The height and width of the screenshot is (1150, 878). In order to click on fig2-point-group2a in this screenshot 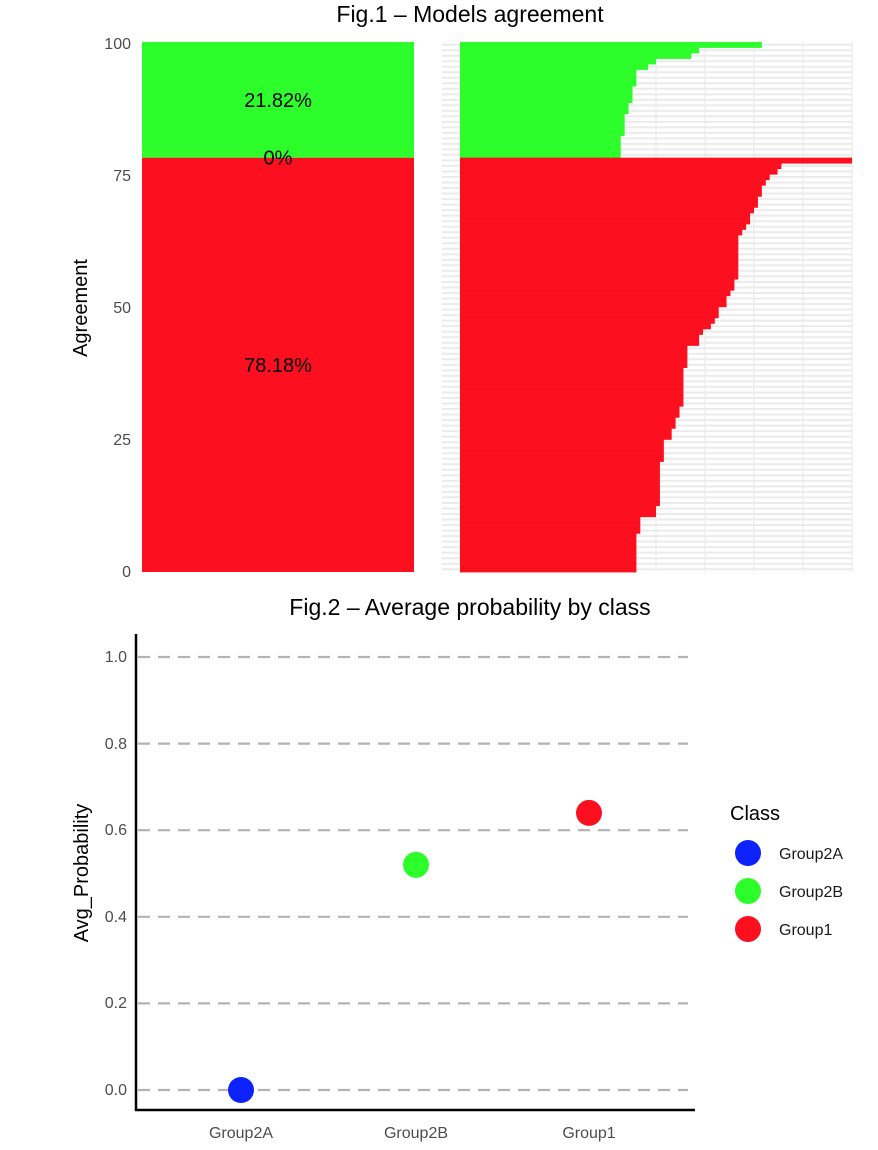, I will do `click(241, 1090)`.